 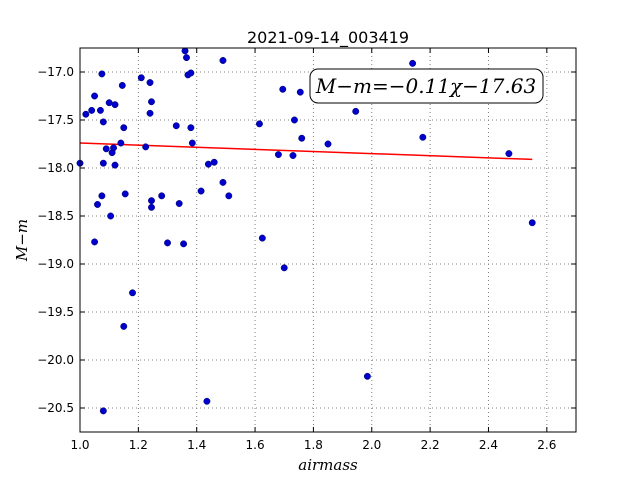 I want to click on fit-annotation: M−m=−0.11χ−17.63, so click(x=426, y=86).